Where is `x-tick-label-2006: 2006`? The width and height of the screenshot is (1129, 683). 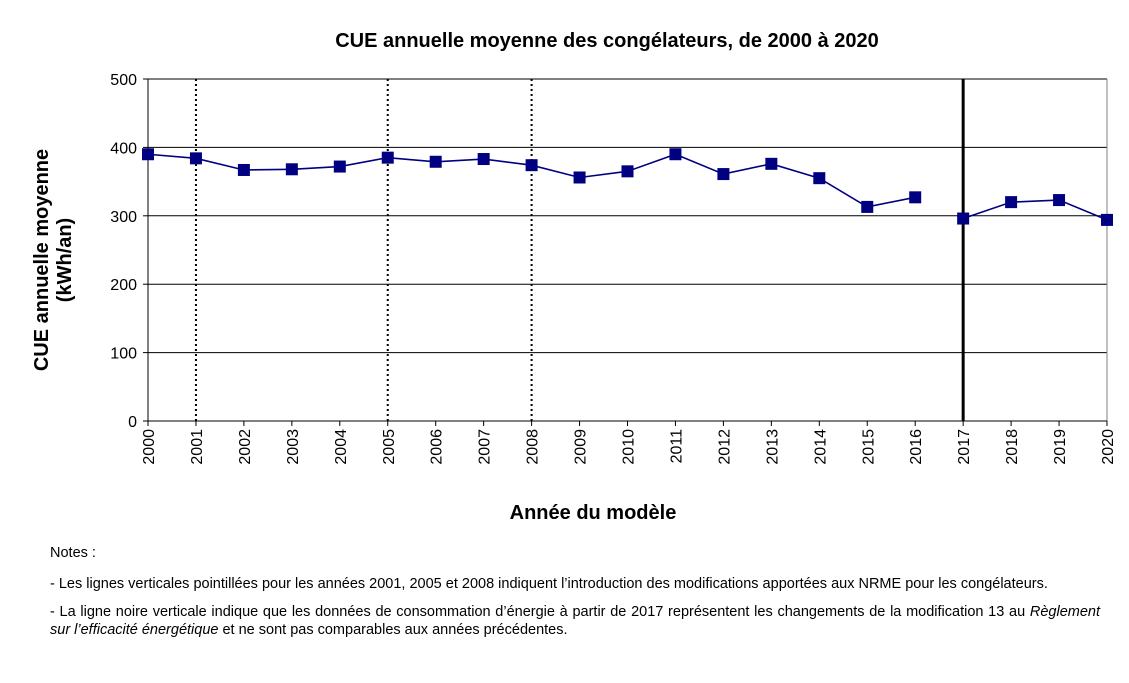
x-tick-label-2006: 2006 is located at coordinates (437, 447).